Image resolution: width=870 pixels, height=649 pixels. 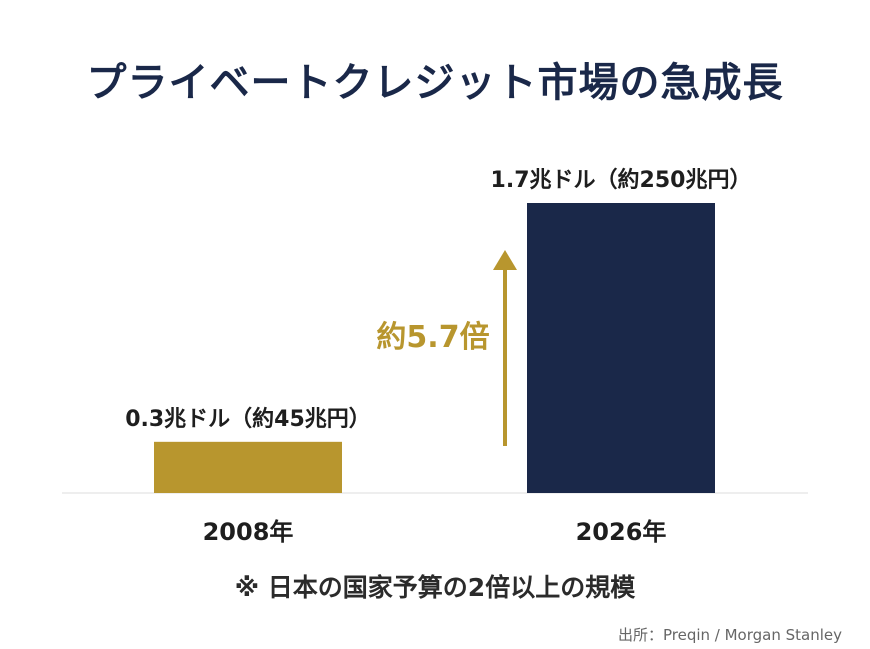 What do you see at coordinates (248, 419) in the screenshot?
I see `value-label-1: 0.3兆ドル（約45兆円）` at bounding box center [248, 419].